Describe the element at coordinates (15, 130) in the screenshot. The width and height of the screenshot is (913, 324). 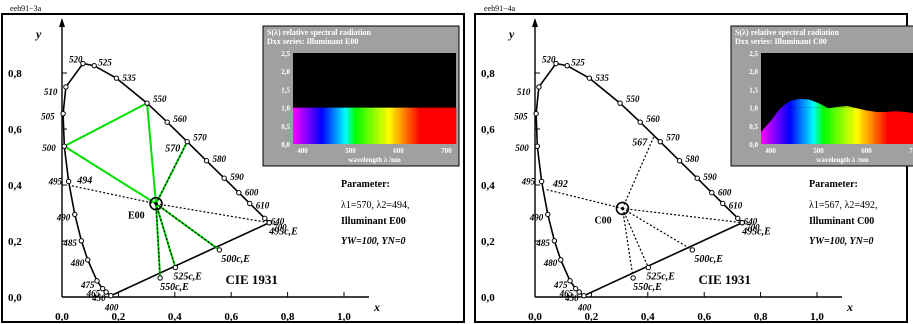
I see `y-tick-label: 0,6` at that location.